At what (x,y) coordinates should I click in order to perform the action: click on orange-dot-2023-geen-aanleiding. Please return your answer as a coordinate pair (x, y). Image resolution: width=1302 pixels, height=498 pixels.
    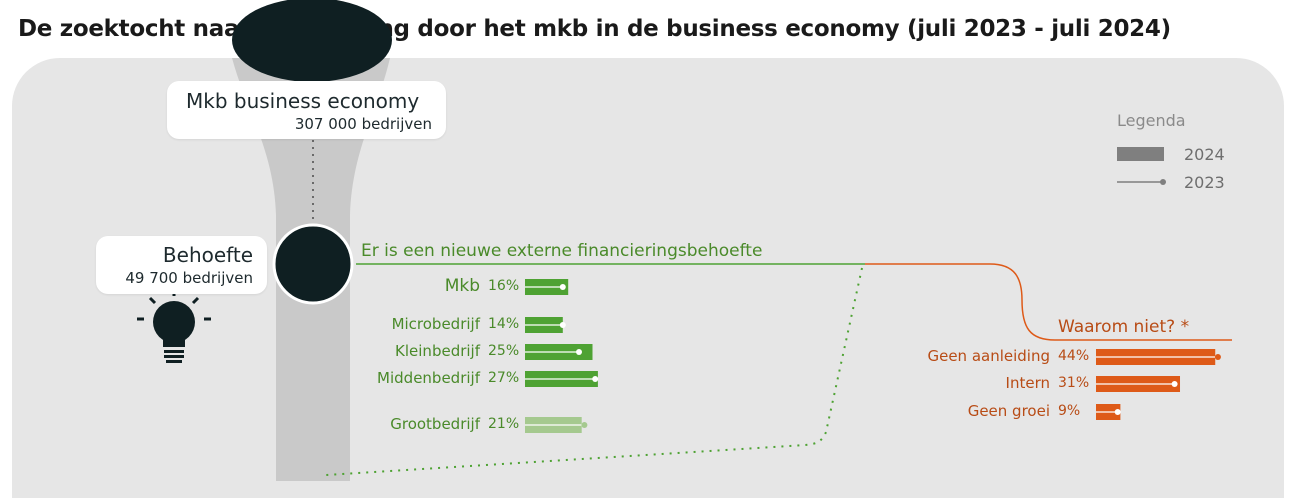
    Looking at the image, I should click on (1217, 357).